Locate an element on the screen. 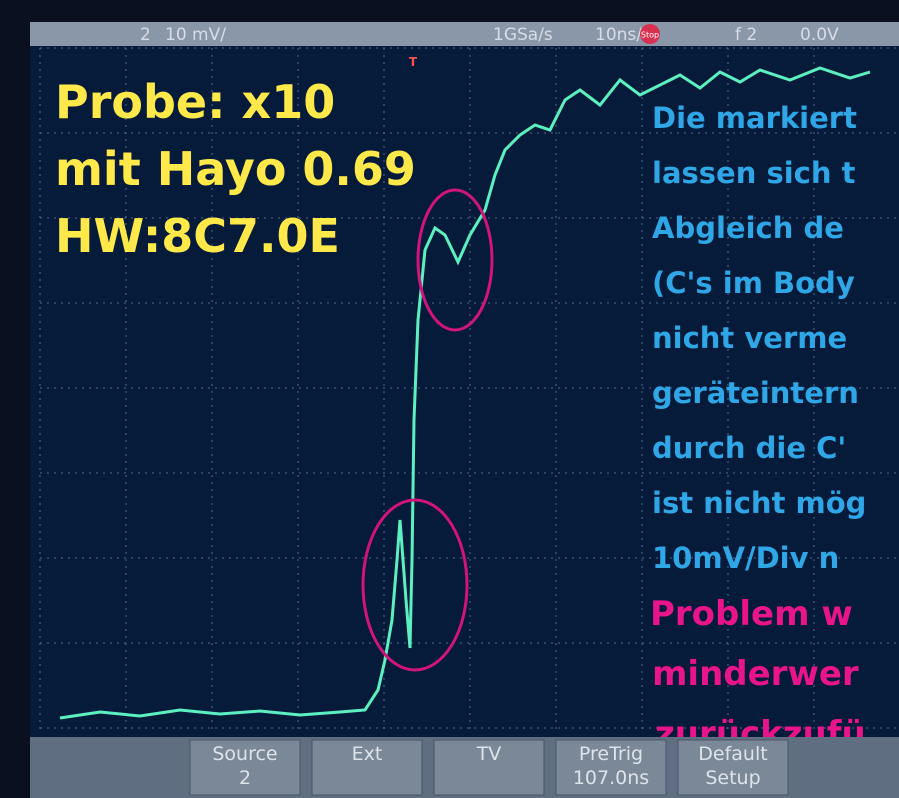 This screenshot has height=798, width=899. trigger-level: 0.0V is located at coordinates (819, 35).